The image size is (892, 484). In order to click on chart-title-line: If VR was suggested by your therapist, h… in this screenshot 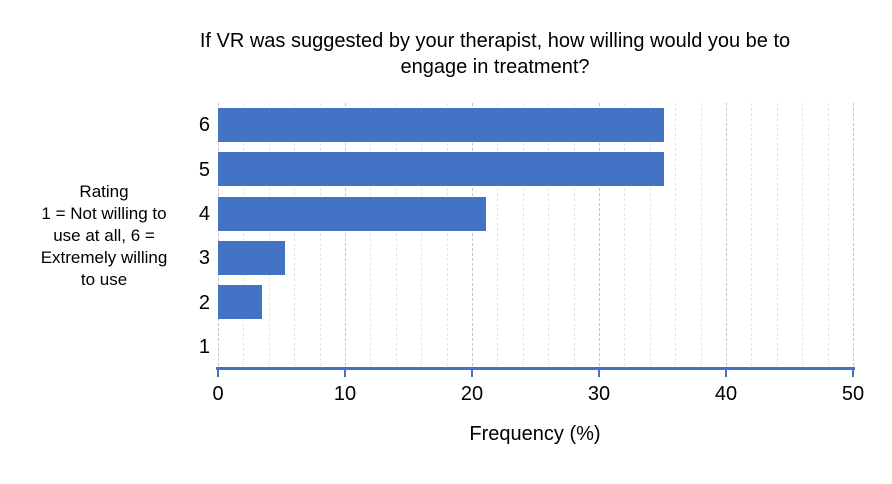, I will do `click(495, 41)`.